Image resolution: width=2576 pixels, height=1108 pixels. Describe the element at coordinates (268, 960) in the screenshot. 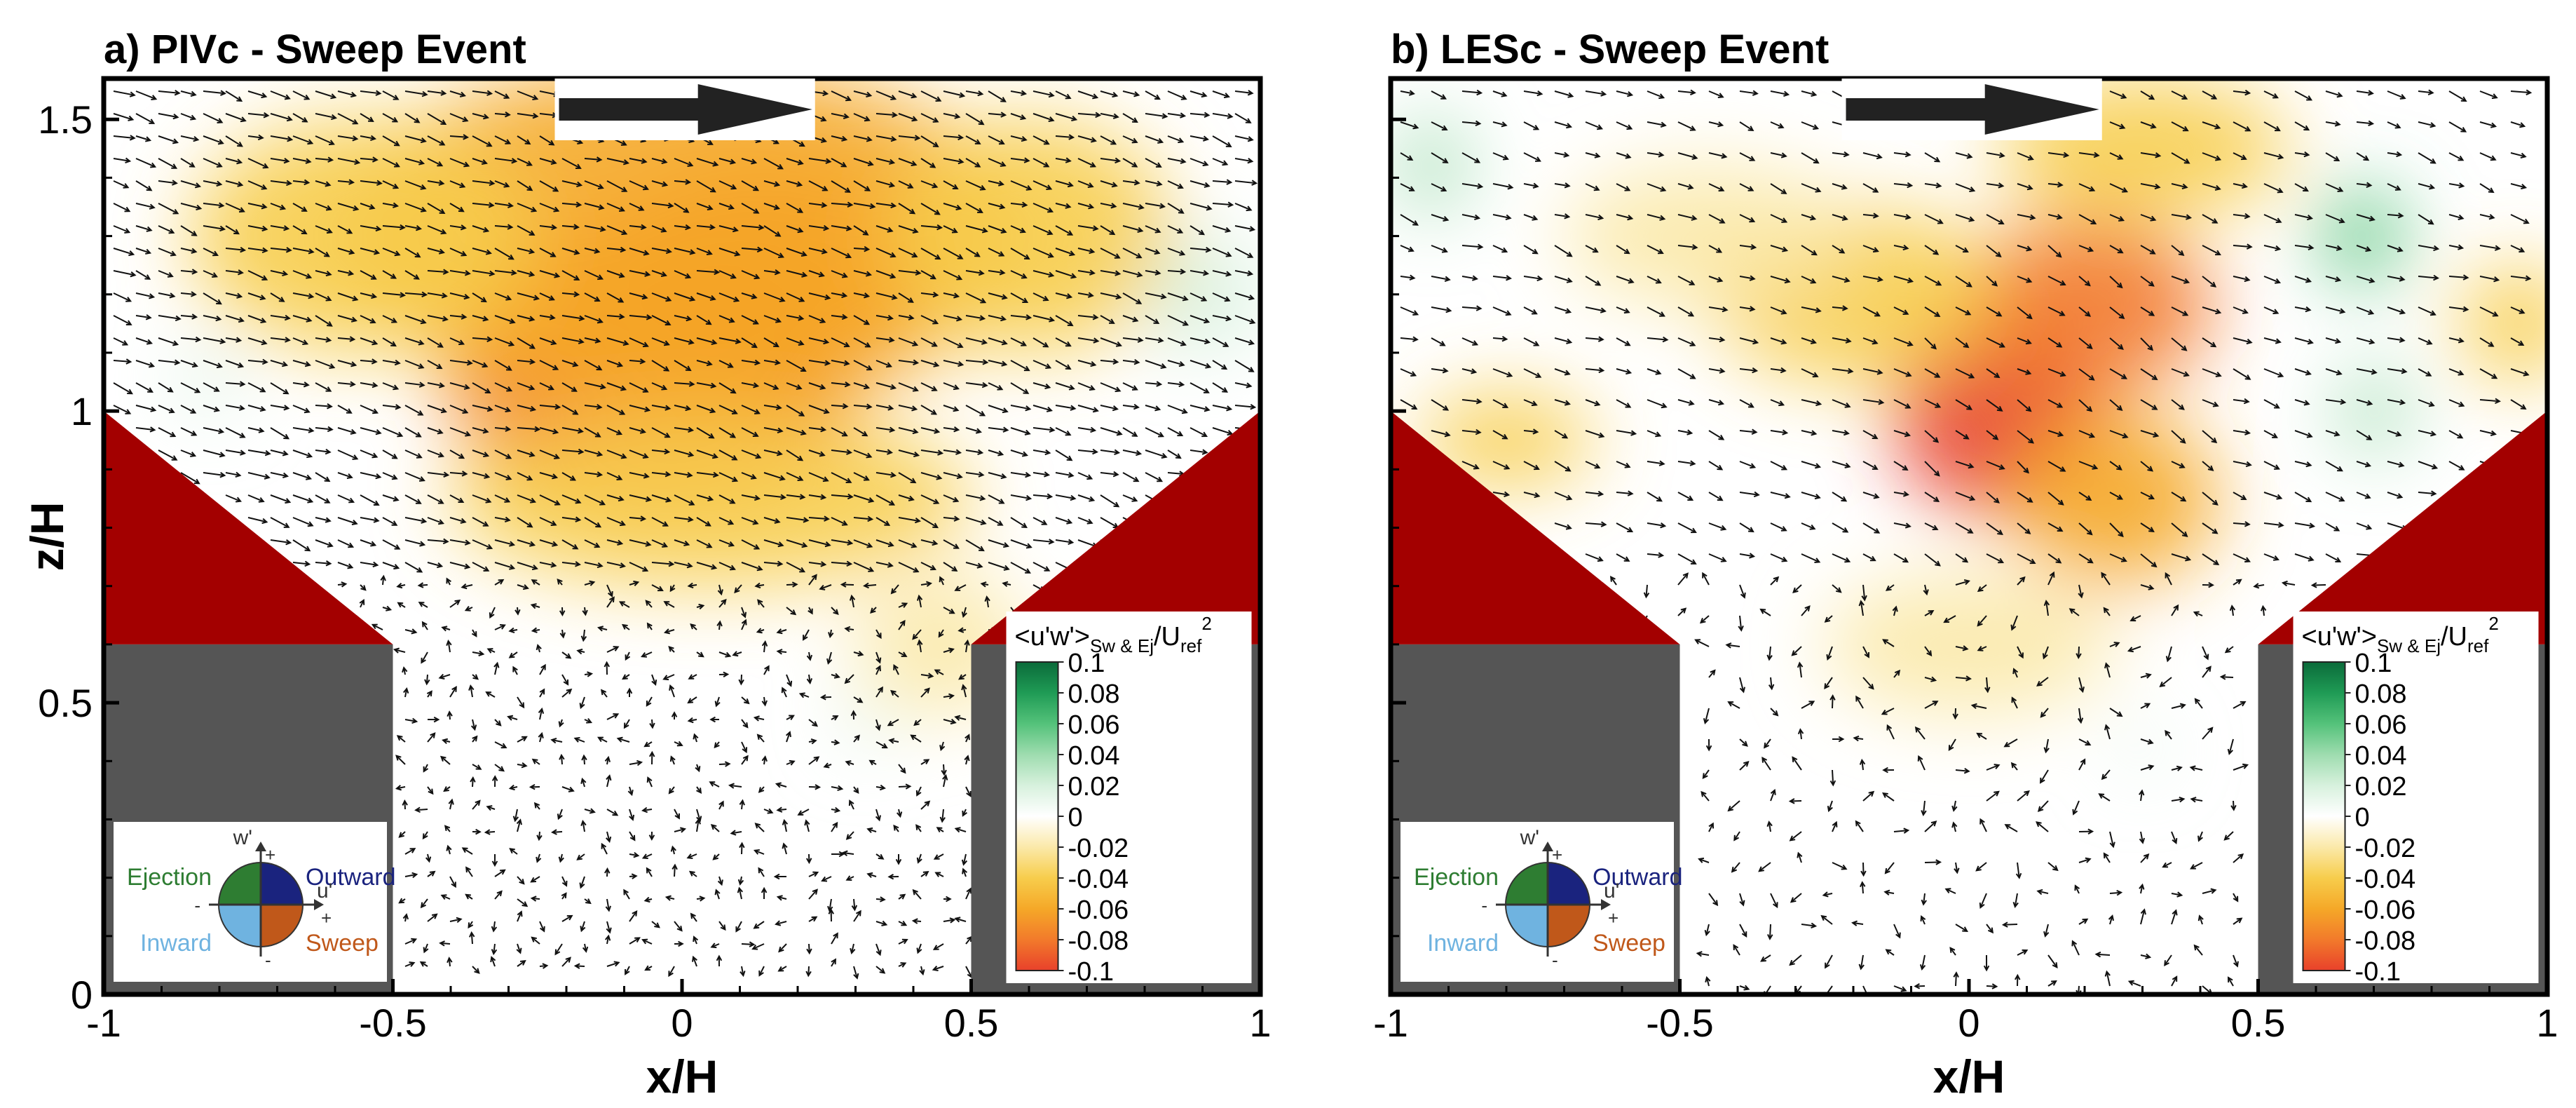

I see `w-minus-label: -` at that location.